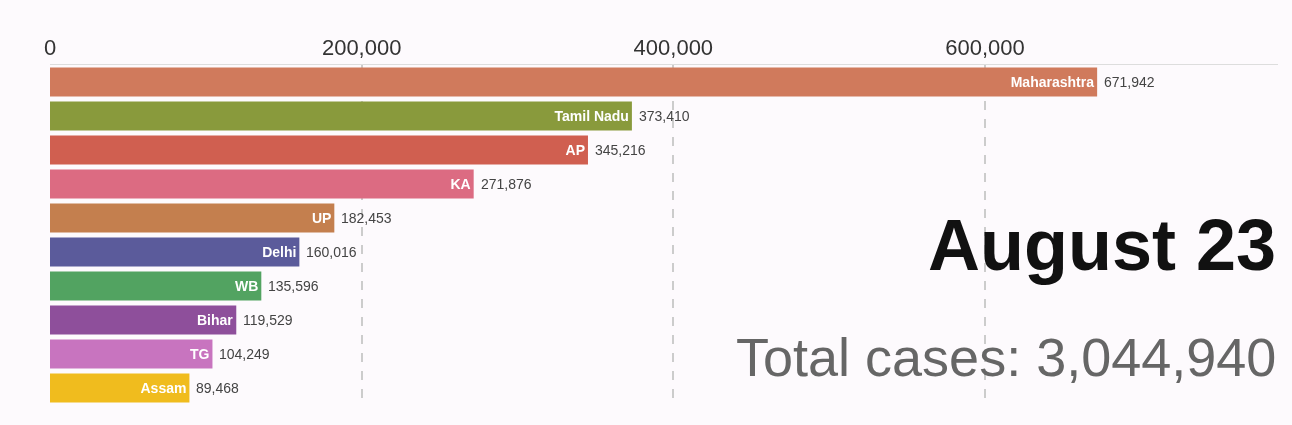  Describe the element at coordinates (506, 184) in the screenshot. I see `data-label: 271,876` at that location.